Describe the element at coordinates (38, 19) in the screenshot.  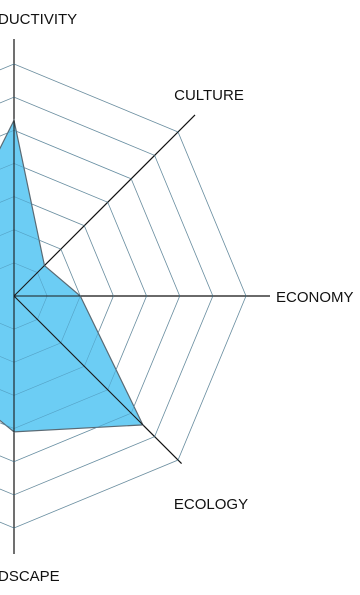
I see `axis-label-productivity: DUCTIVITY` at that location.